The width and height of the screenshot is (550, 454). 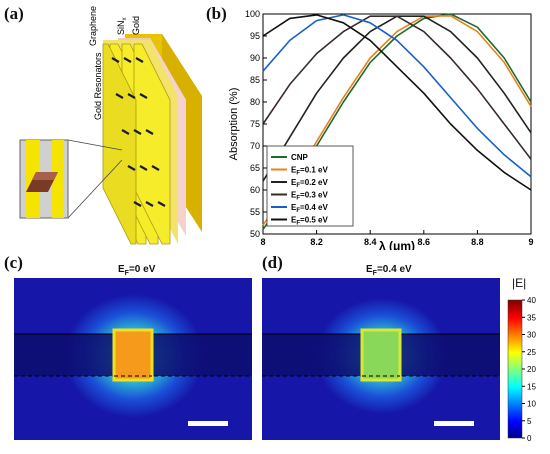 What do you see at coordinates (369, 269) in the screenshot?
I see `right-title-e: E` at bounding box center [369, 269].